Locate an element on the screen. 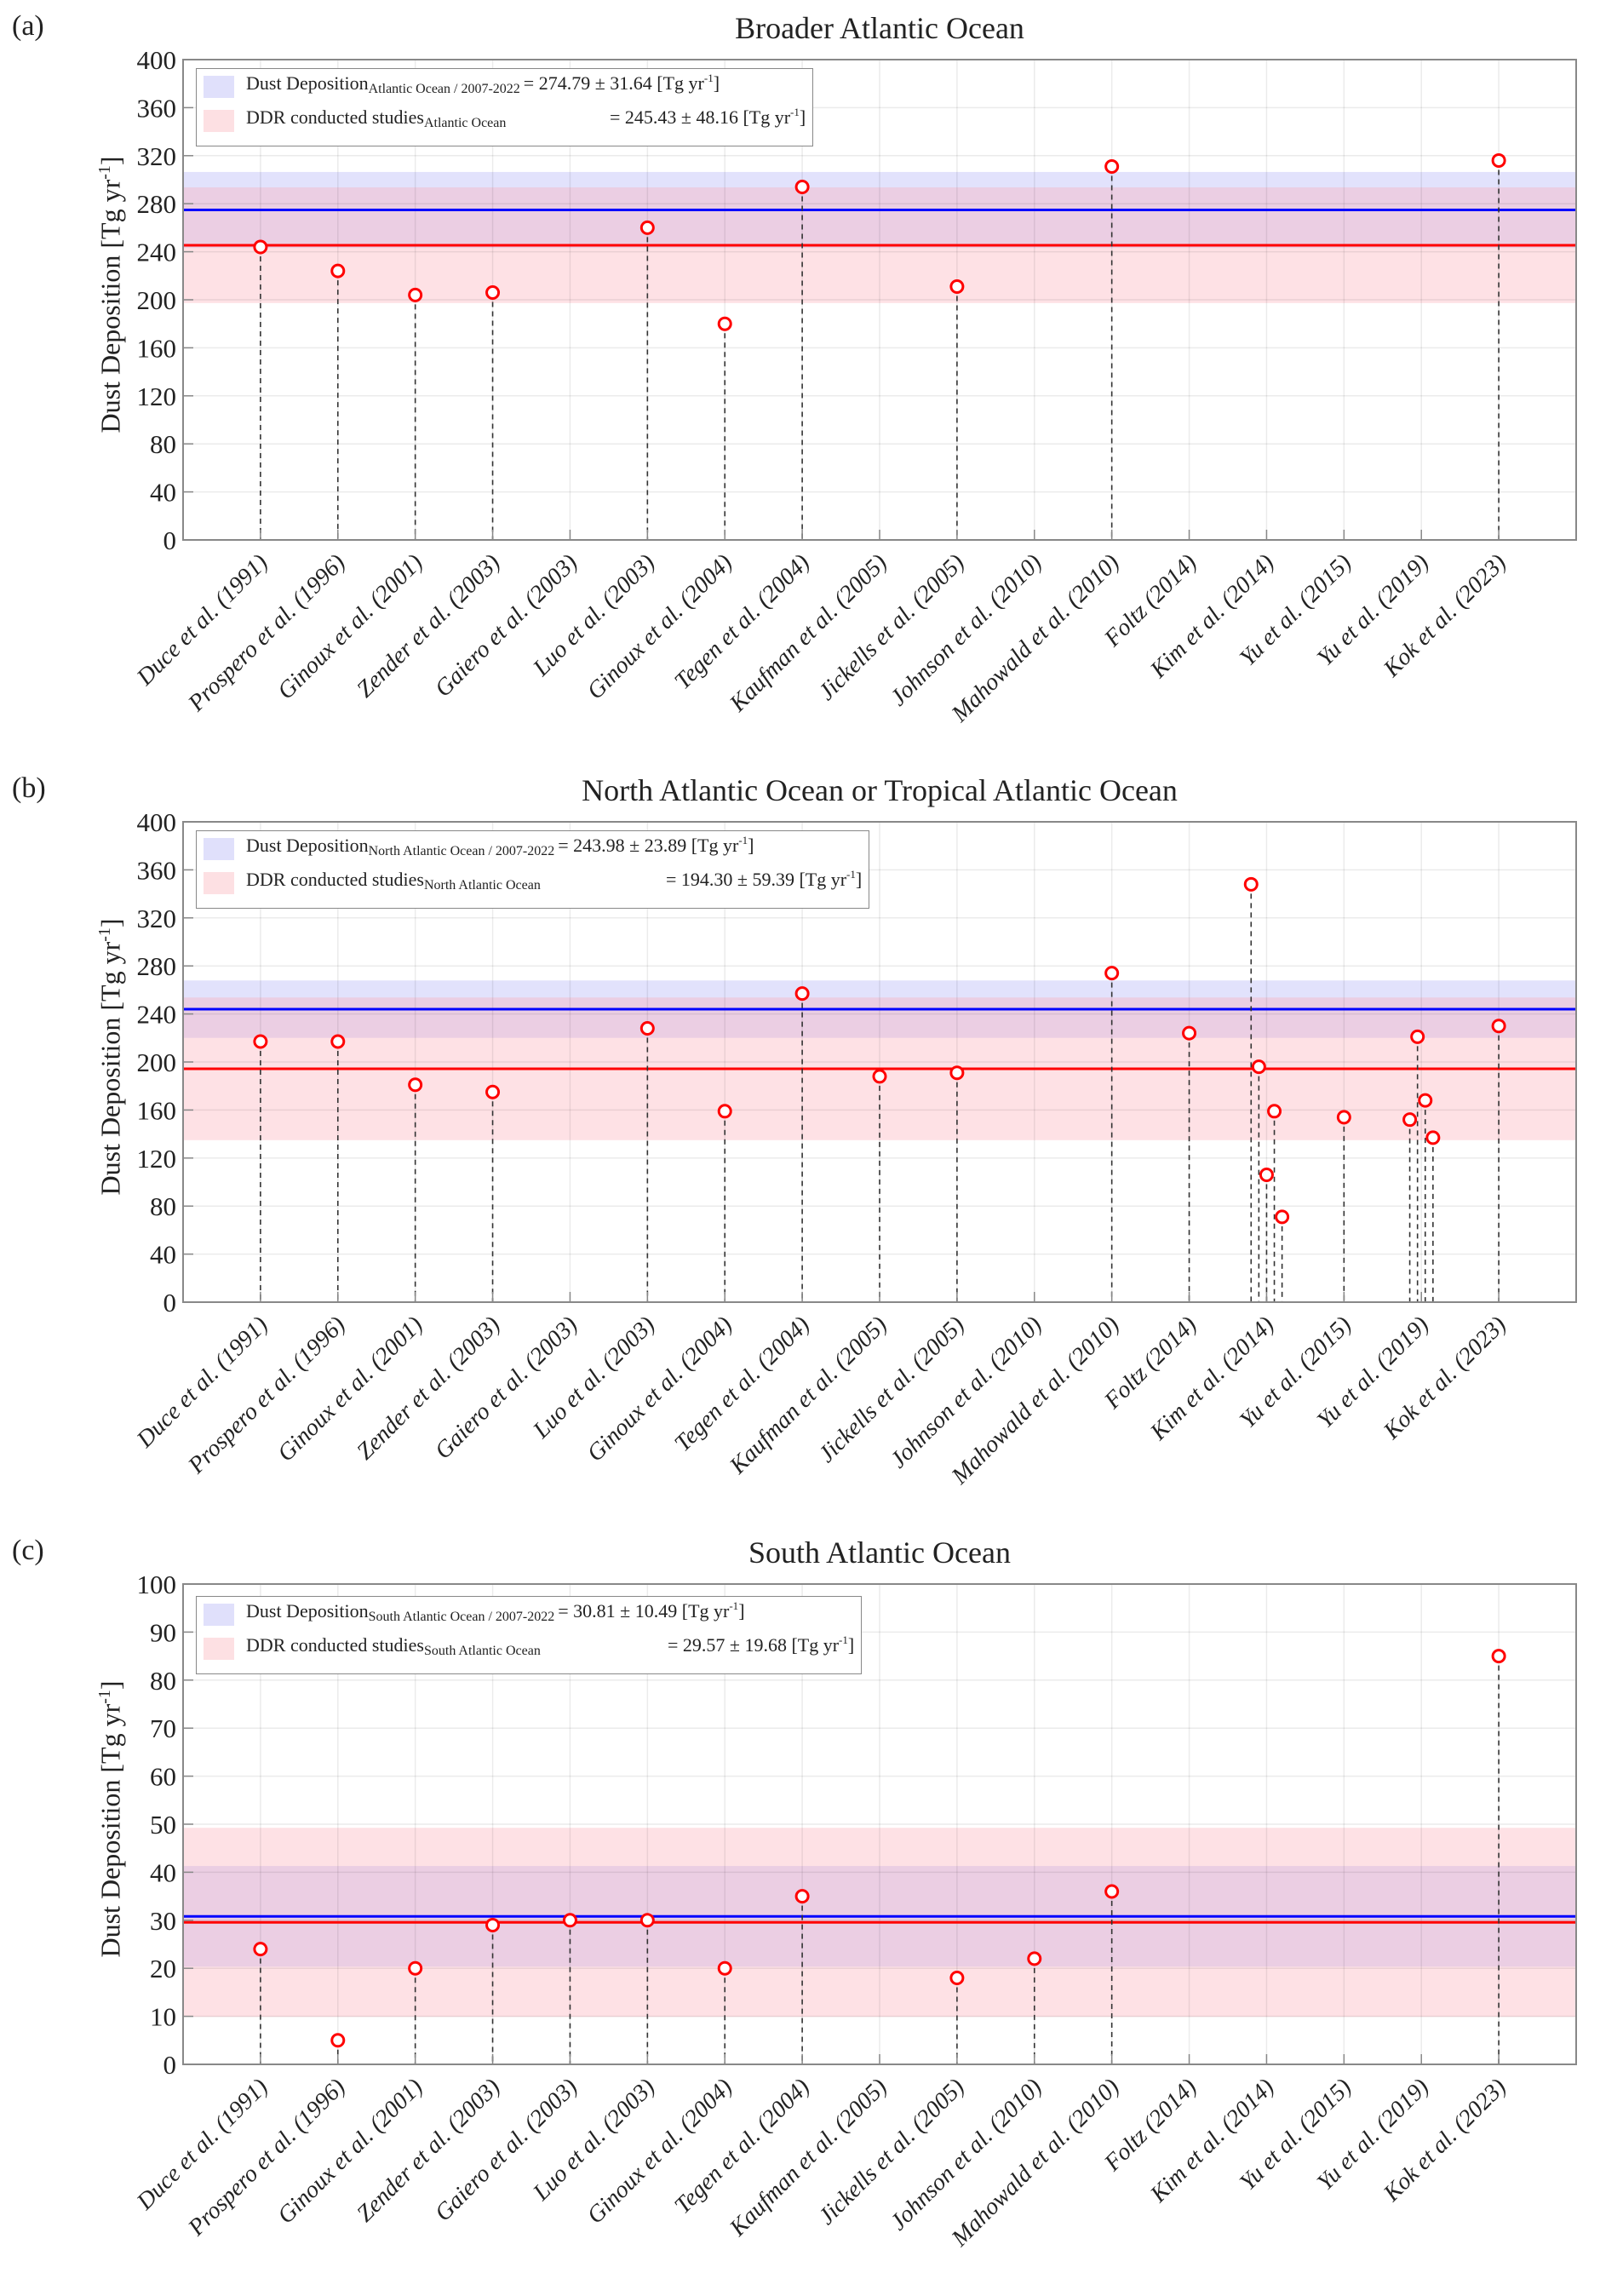  panel-label: (a) is located at coordinates (28, 26).